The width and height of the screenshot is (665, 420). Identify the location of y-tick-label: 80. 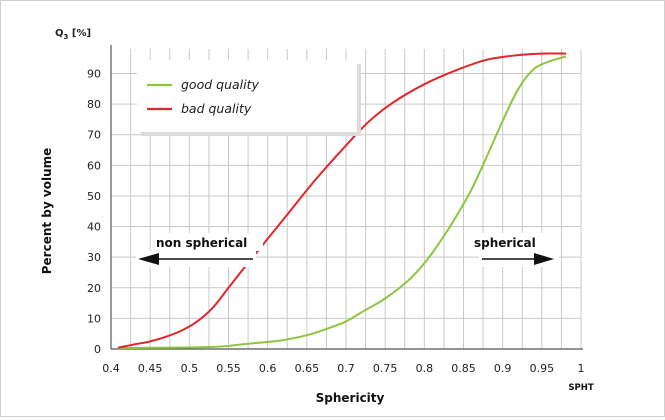
(94, 104).